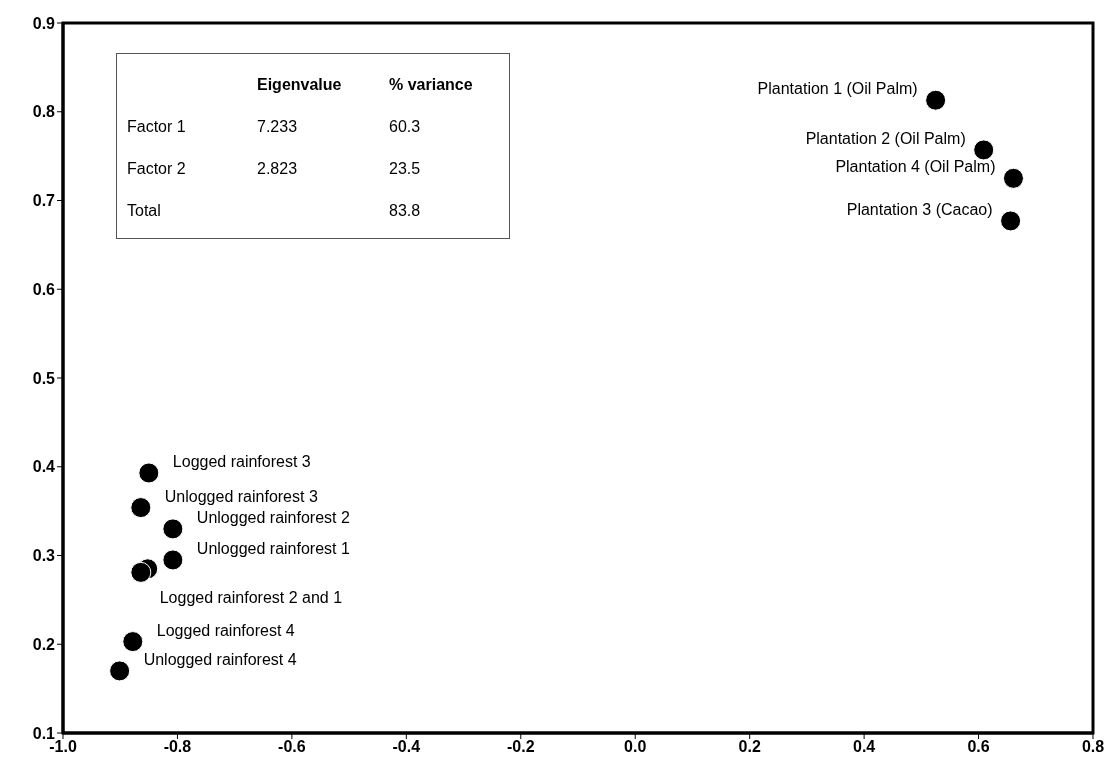  Describe the element at coordinates (520, 747) in the screenshot. I see `x-tick-label: -0.2` at that location.